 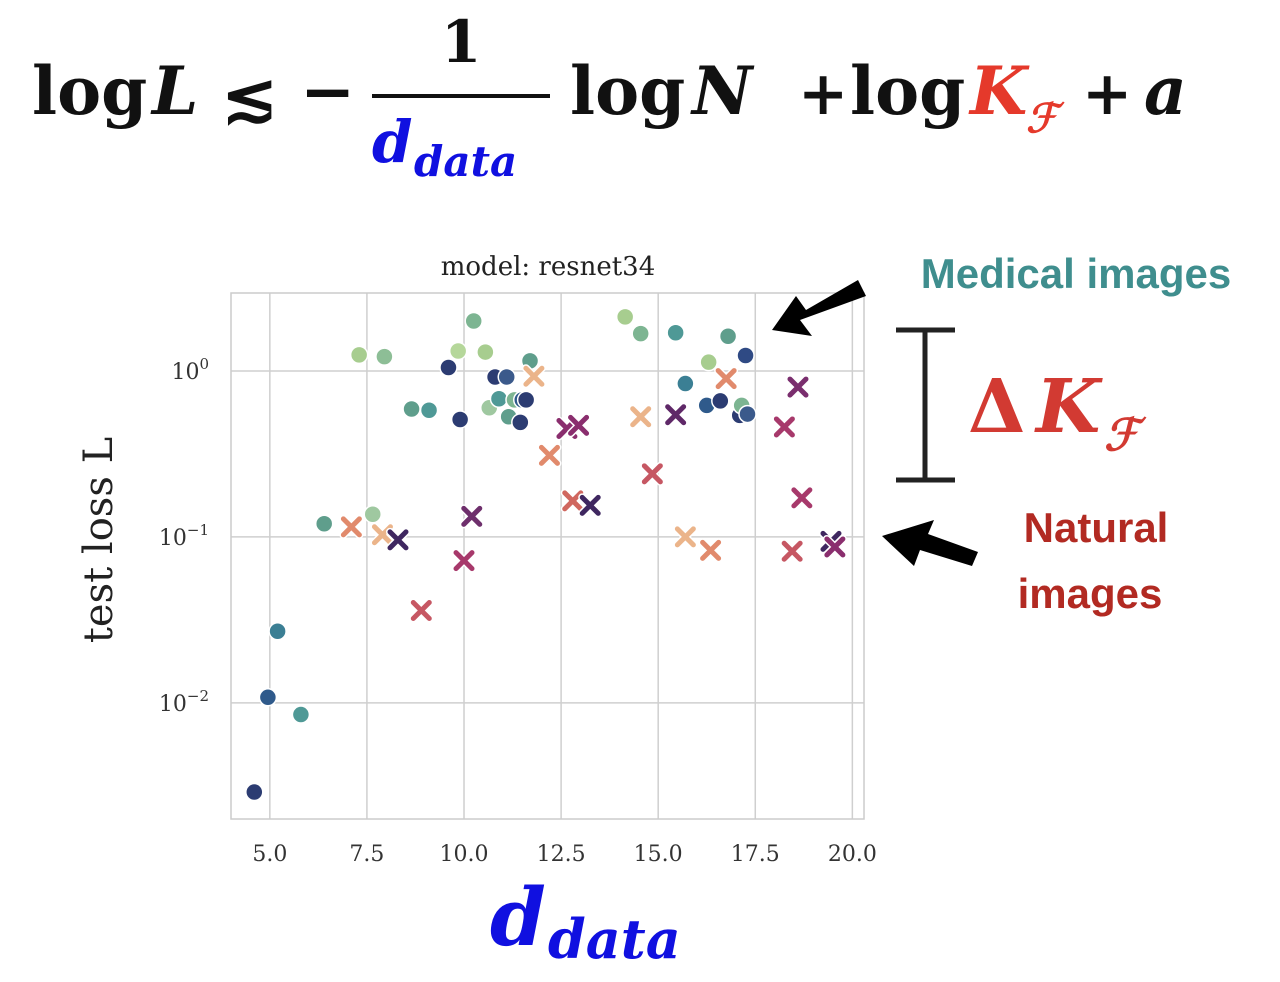 I want to click on equation-relation: ≲, so click(x=249, y=97).